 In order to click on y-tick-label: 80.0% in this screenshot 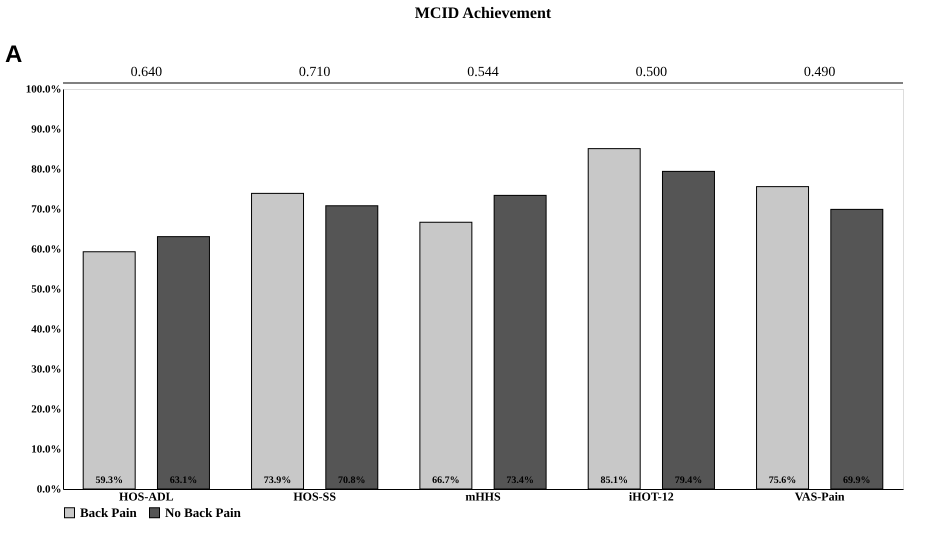, I will do `click(46, 170)`.